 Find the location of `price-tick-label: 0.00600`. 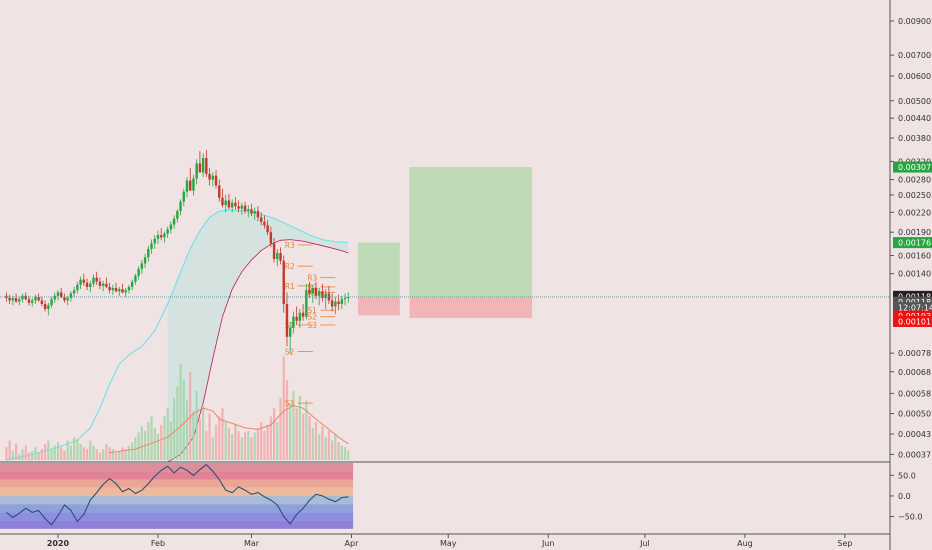

price-tick-label: 0.00600 is located at coordinates (914, 76).